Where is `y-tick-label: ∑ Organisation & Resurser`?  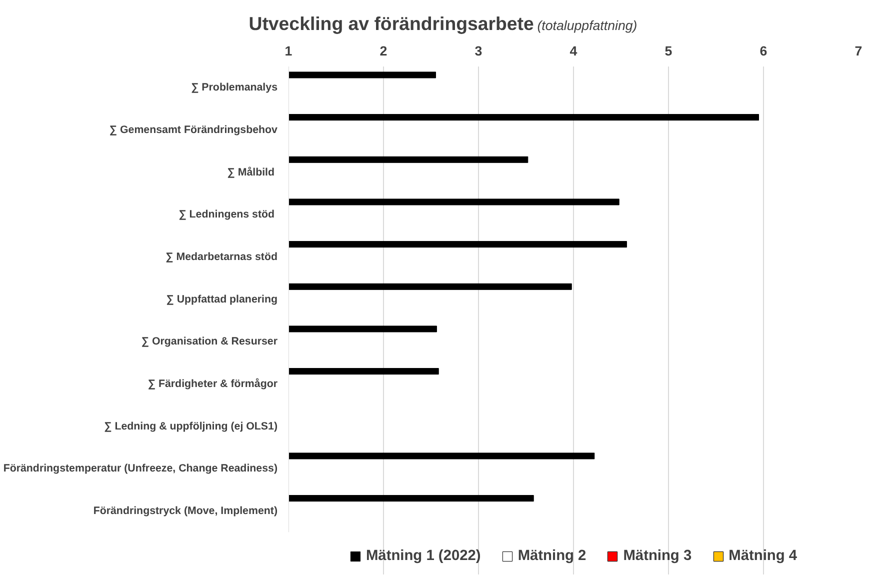
y-tick-label: ∑ Organisation & Resurser is located at coordinates (209, 342).